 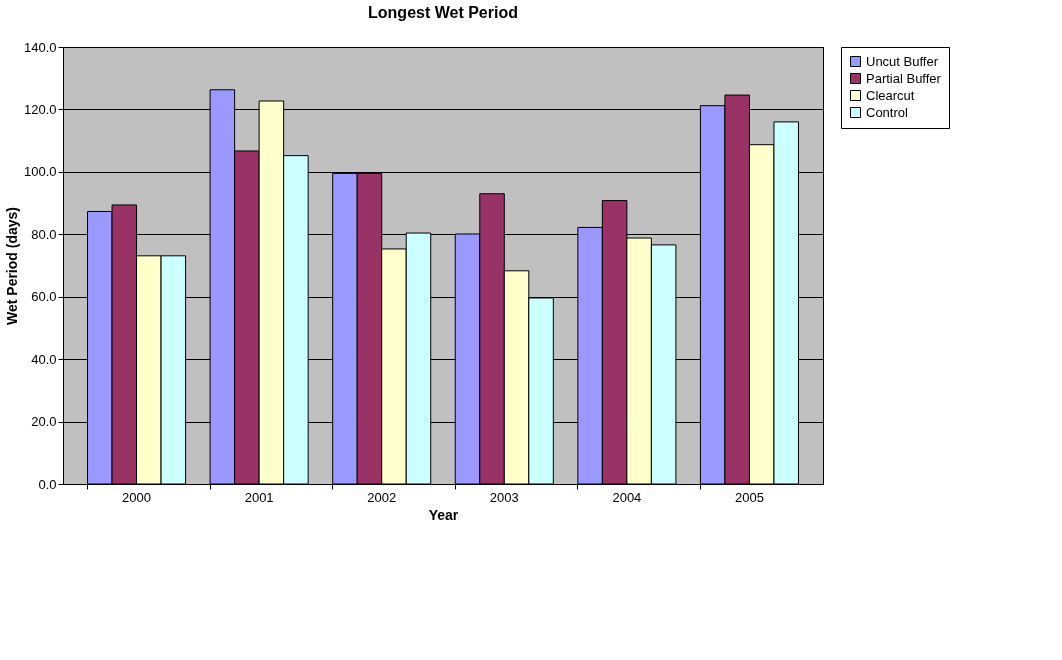 What do you see at coordinates (44, 422) in the screenshot?
I see `y-tick-label: 20.0` at bounding box center [44, 422].